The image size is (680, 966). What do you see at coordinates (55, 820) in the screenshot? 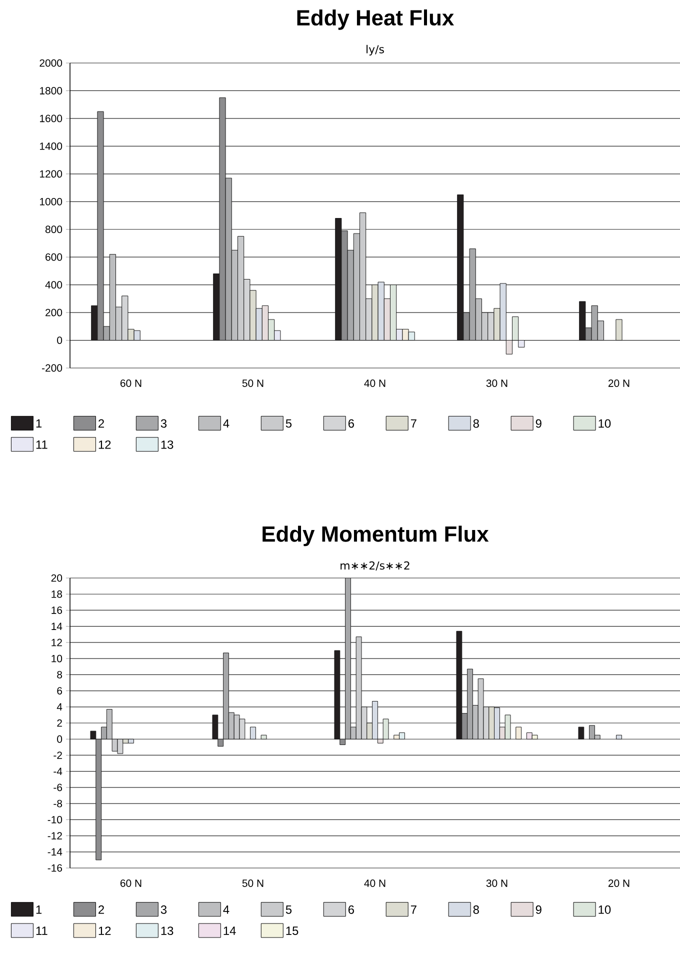
I see `y-tick-label: -10` at bounding box center [55, 820].